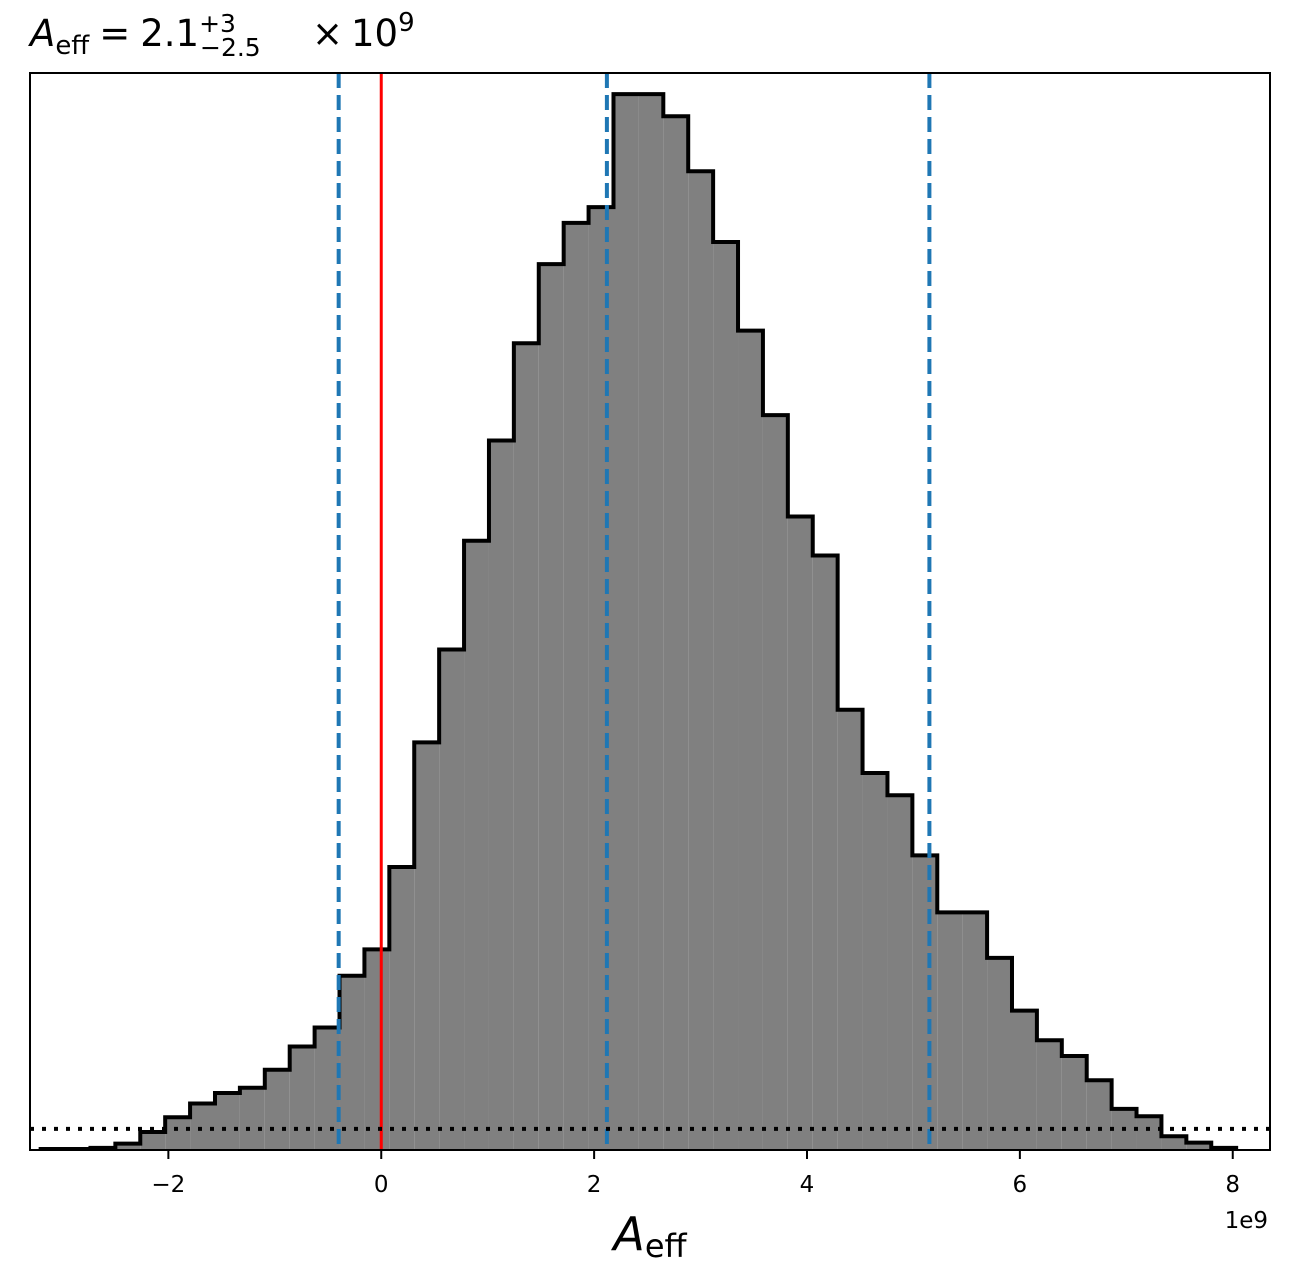 The height and width of the screenshot is (1278, 1289). What do you see at coordinates (230, 47) in the screenshot?
I see `title-lower-error: −2.5` at bounding box center [230, 47].